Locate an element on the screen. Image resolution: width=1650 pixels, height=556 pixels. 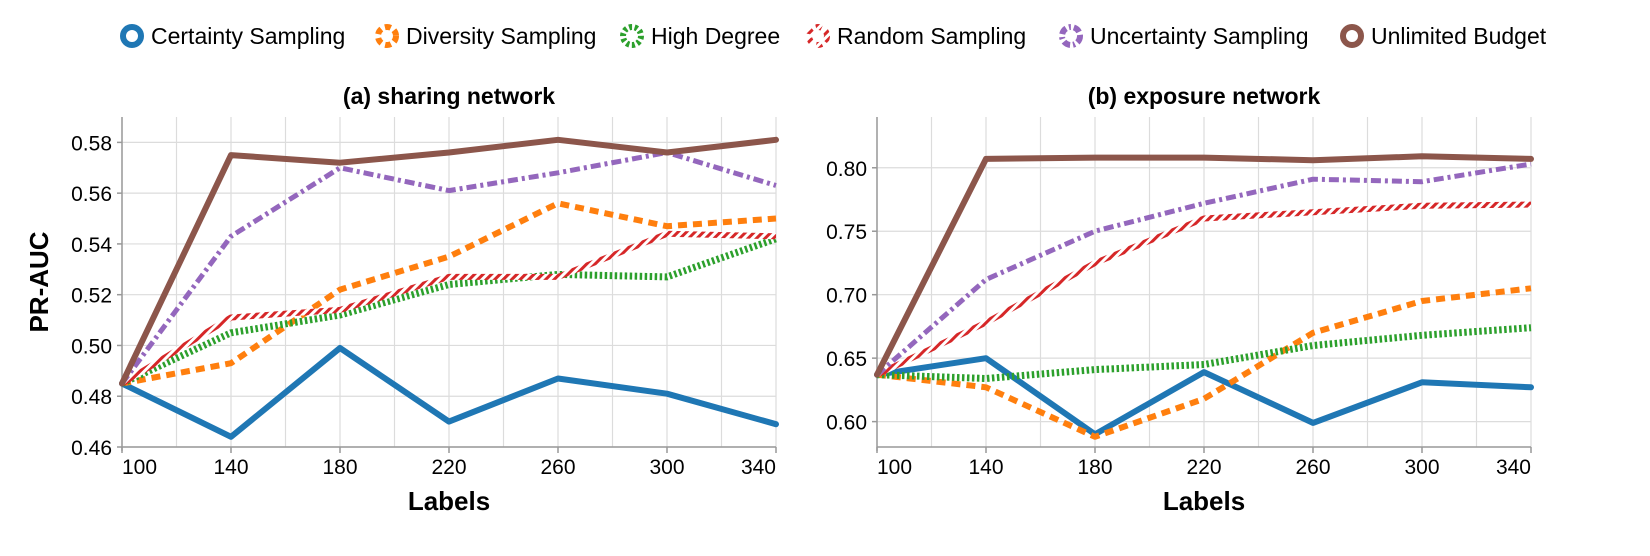
legend-marker-random-sampling is located at coordinates (818, 36).